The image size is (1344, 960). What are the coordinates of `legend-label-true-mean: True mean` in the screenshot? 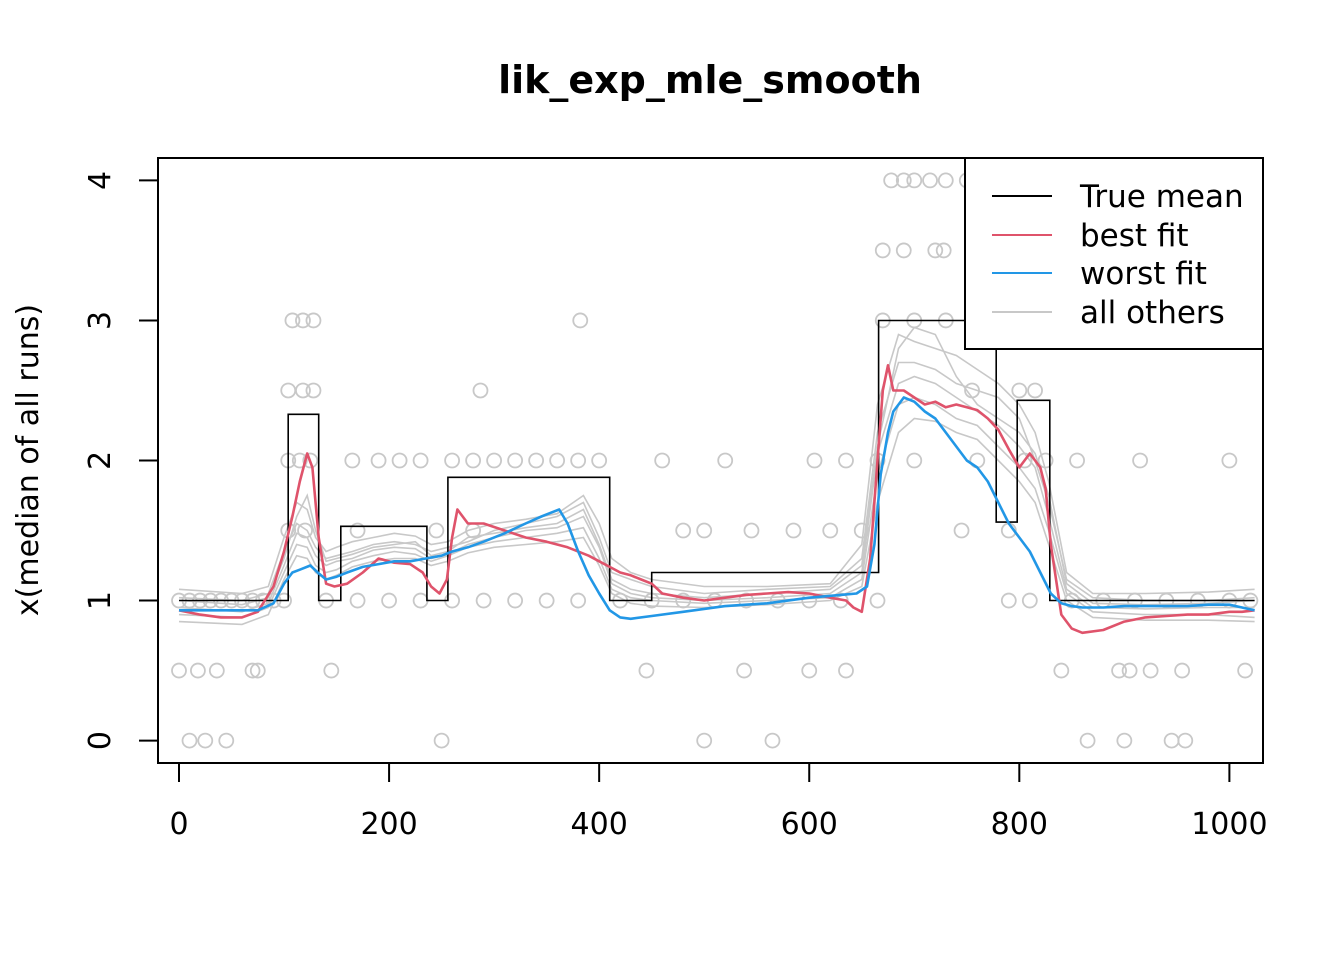 It's located at (1161, 197).